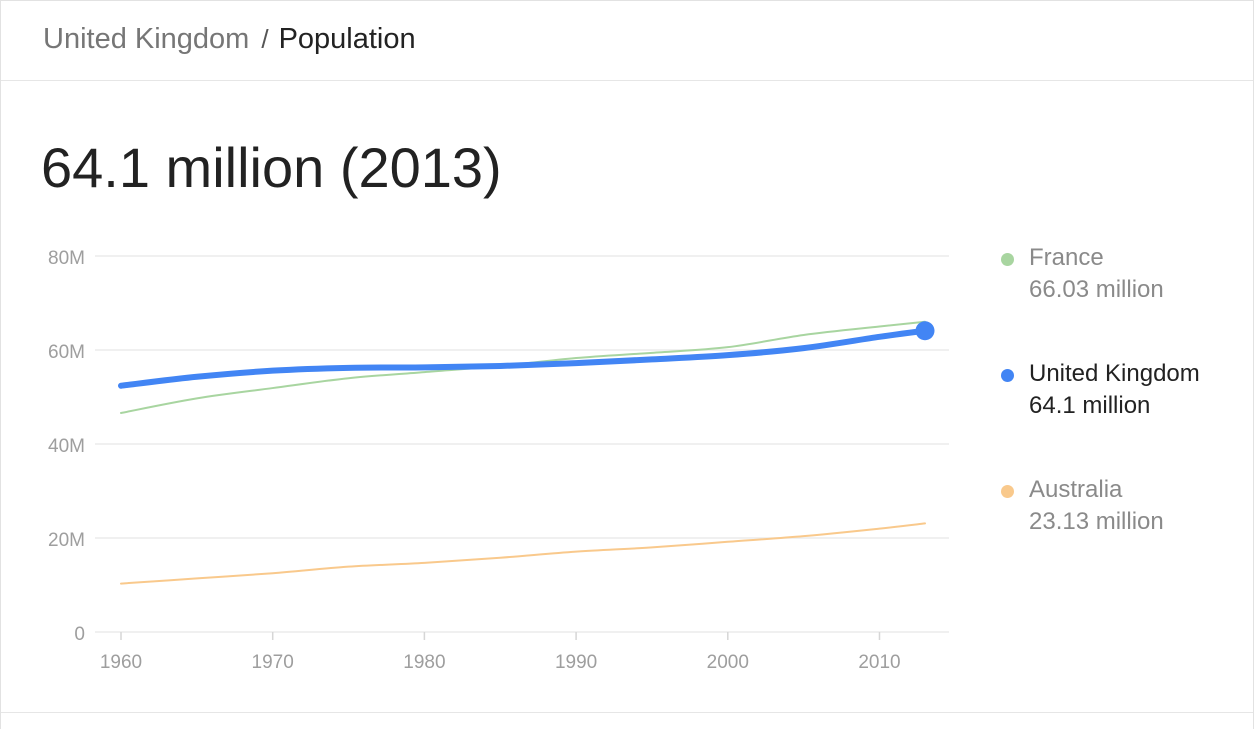  I want to click on header: United Kingdom / Population, so click(627, 41).